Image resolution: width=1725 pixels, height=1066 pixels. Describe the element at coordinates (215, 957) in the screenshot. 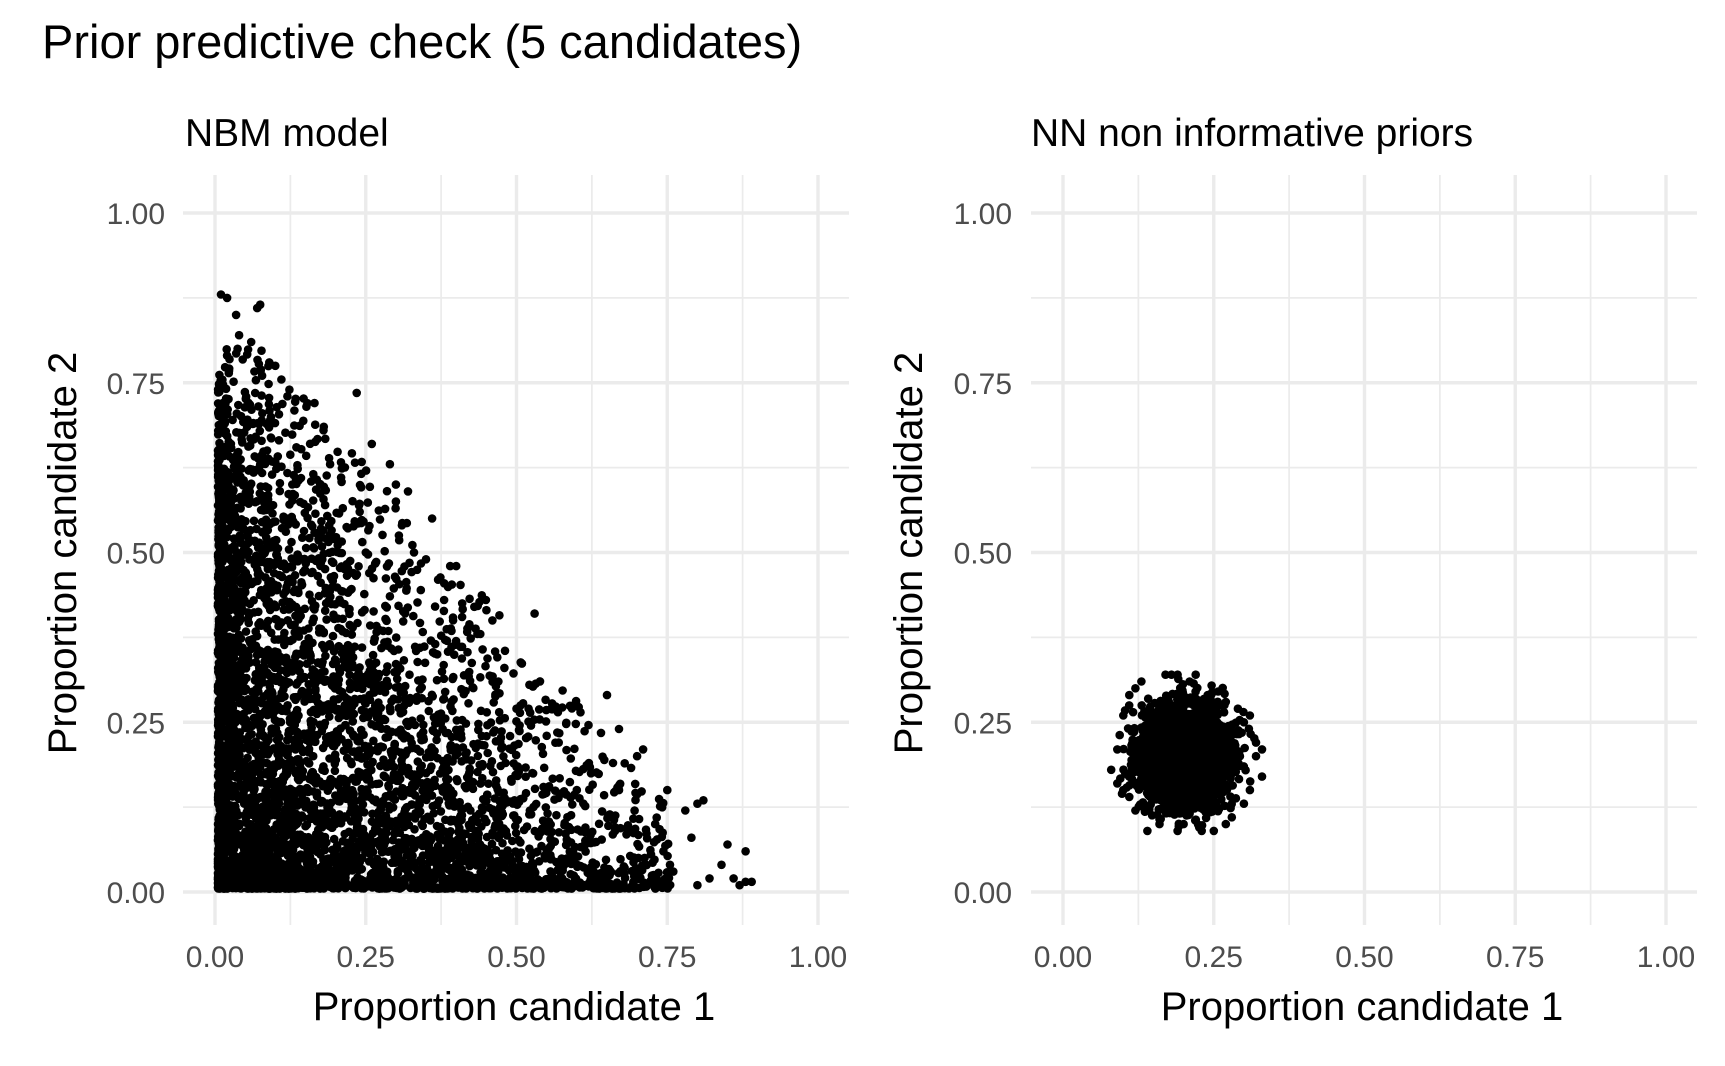

I see `x-tick-label: 0.00` at that location.